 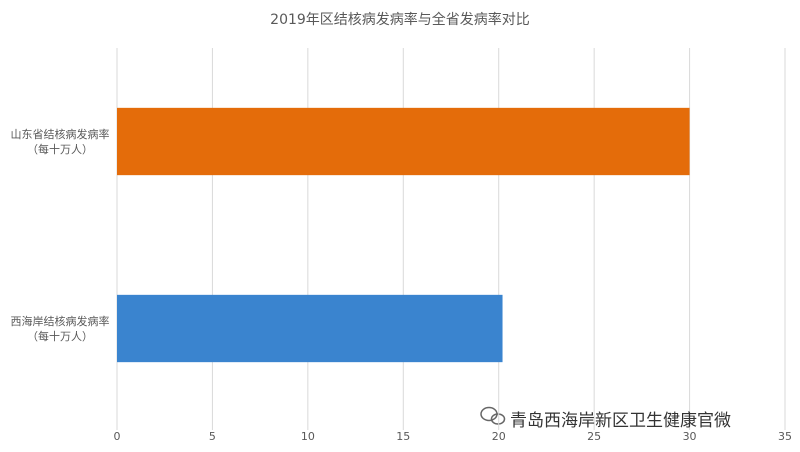 I want to click on x-tick-label: 35, so click(x=785, y=436).